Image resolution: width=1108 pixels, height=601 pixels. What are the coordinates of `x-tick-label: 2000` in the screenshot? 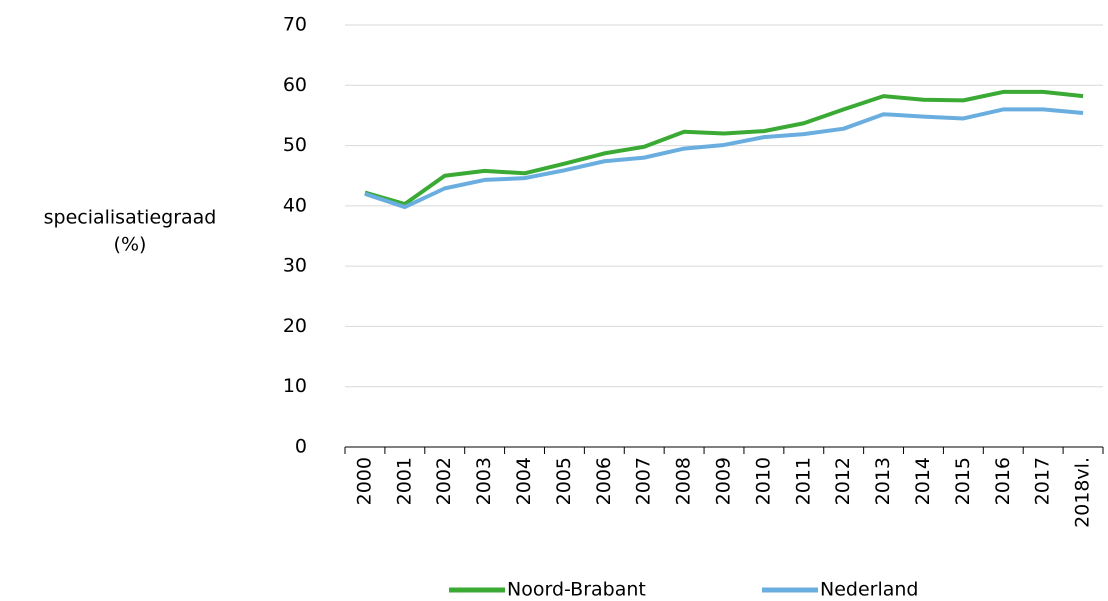 It's located at (364, 481).